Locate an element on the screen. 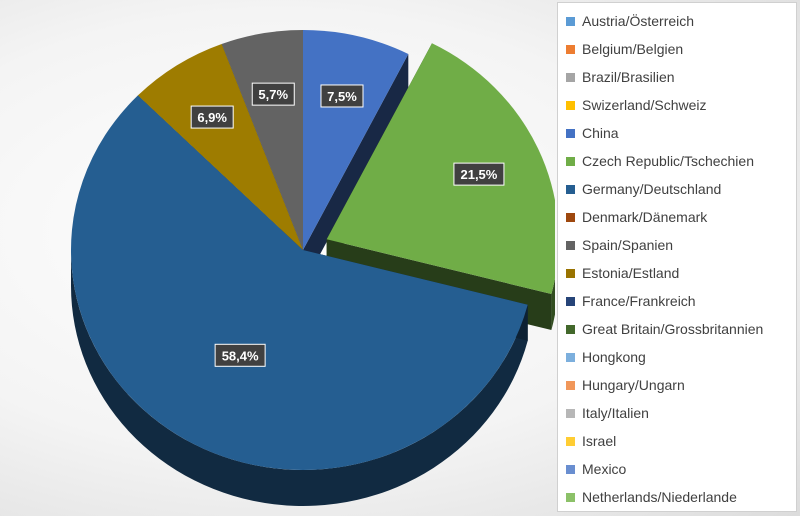  legend-item: Estonia/Estland is located at coordinates (677, 273).